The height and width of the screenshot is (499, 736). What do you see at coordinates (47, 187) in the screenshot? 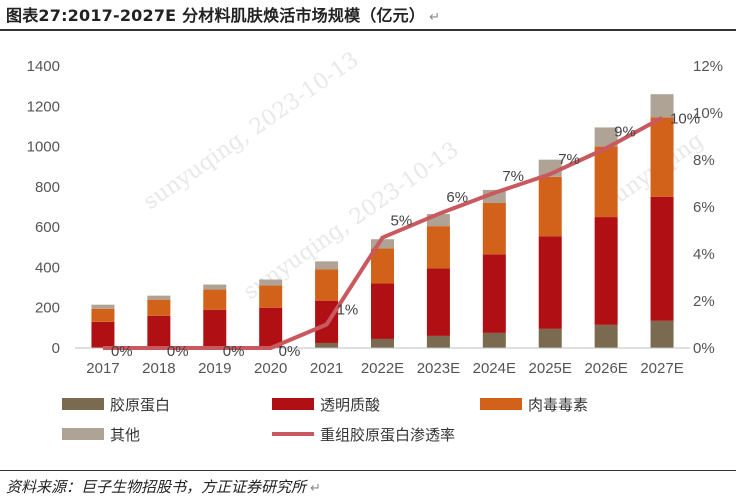
I see `left-axis-tick-label: 800` at bounding box center [47, 187].